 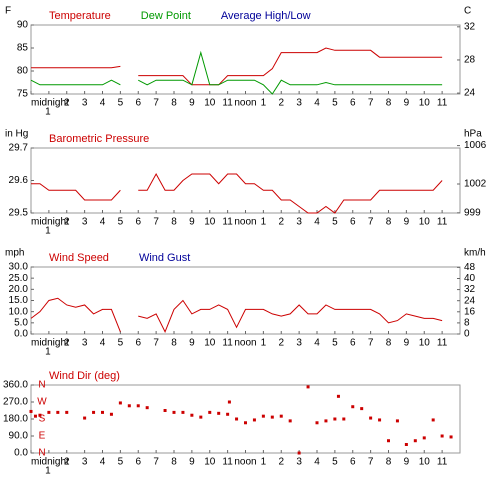 I want to click on y-axis-unit: mph, so click(x=14, y=253).